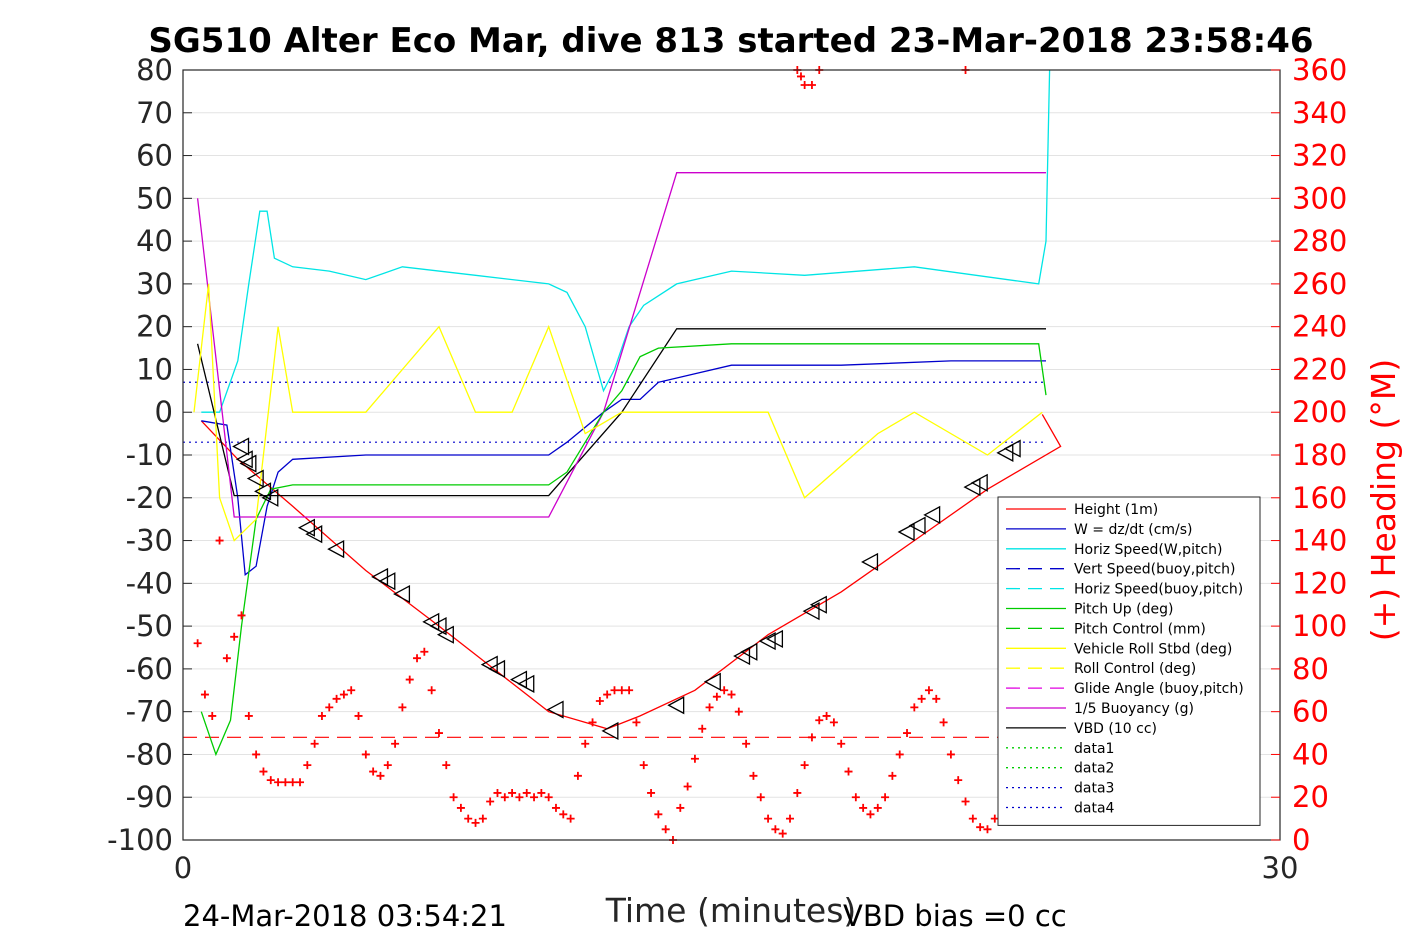 The width and height of the screenshot is (1417, 945). Describe the element at coordinates (1116, 510) in the screenshot. I see `legend-label: Height (1m)` at that location.